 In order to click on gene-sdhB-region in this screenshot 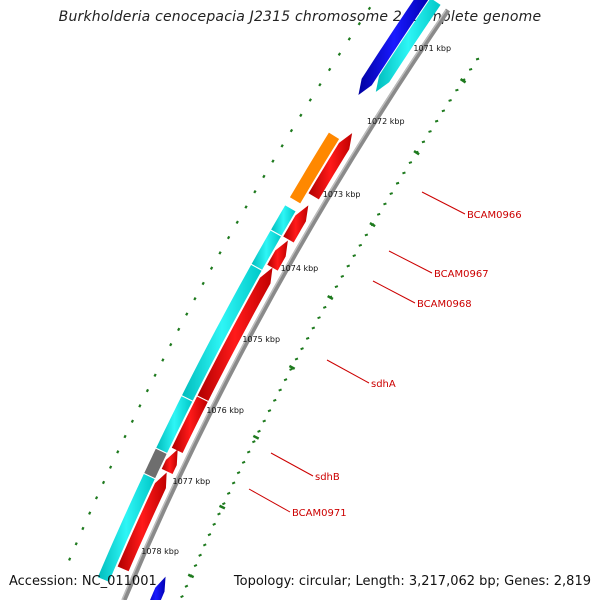, I will do `click(174, 424)`.